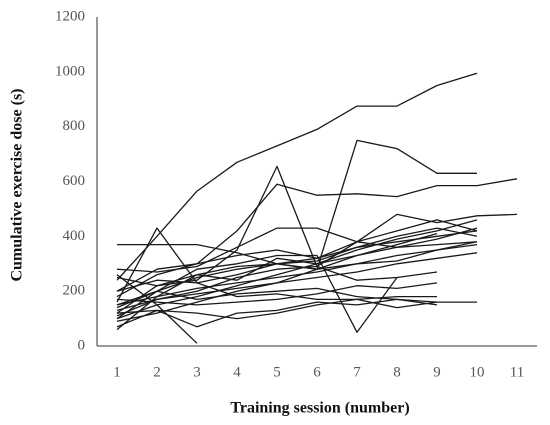  What do you see at coordinates (70, 16) in the screenshot?
I see `y-tick-label: 1200` at bounding box center [70, 16].